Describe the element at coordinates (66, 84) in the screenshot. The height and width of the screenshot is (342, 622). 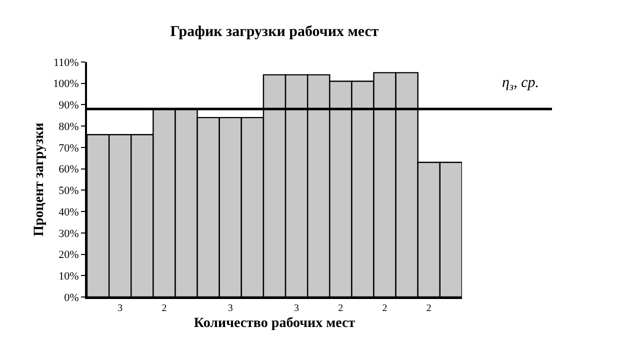
I see `y-tick-label: 100%` at that location.